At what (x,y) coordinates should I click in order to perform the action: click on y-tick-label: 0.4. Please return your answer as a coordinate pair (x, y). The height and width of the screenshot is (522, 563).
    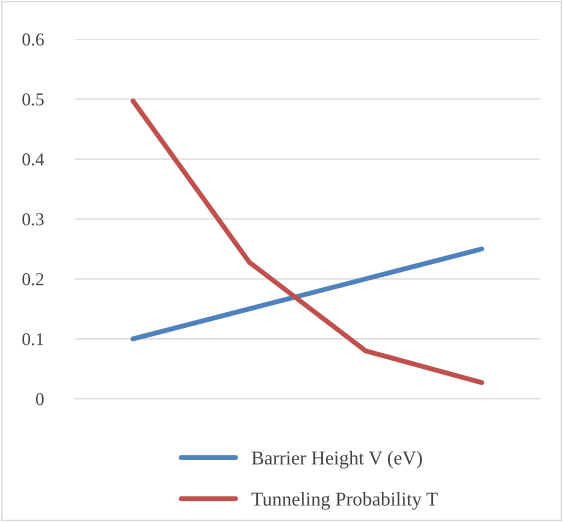
    Looking at the image, I should click on (33, 159).